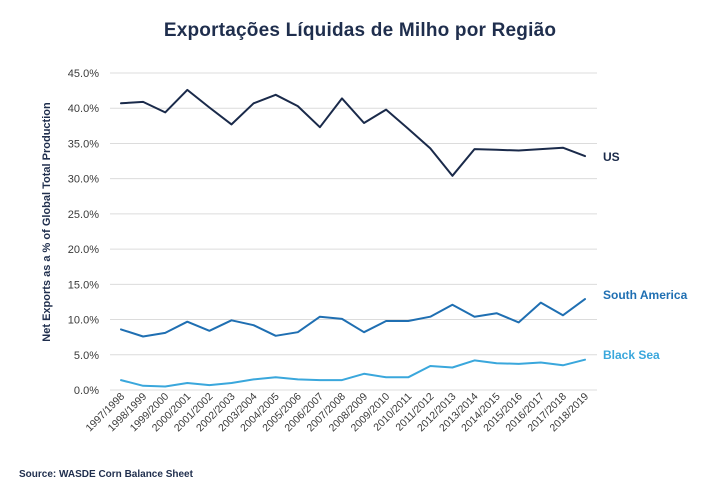 Image resolution: width=720 pixels, height=500 pixels. What do you see at coordinates (83, 144) in the screenshot?
I see `y-tick-label: 35.0%` at bounding box center [83, 144].